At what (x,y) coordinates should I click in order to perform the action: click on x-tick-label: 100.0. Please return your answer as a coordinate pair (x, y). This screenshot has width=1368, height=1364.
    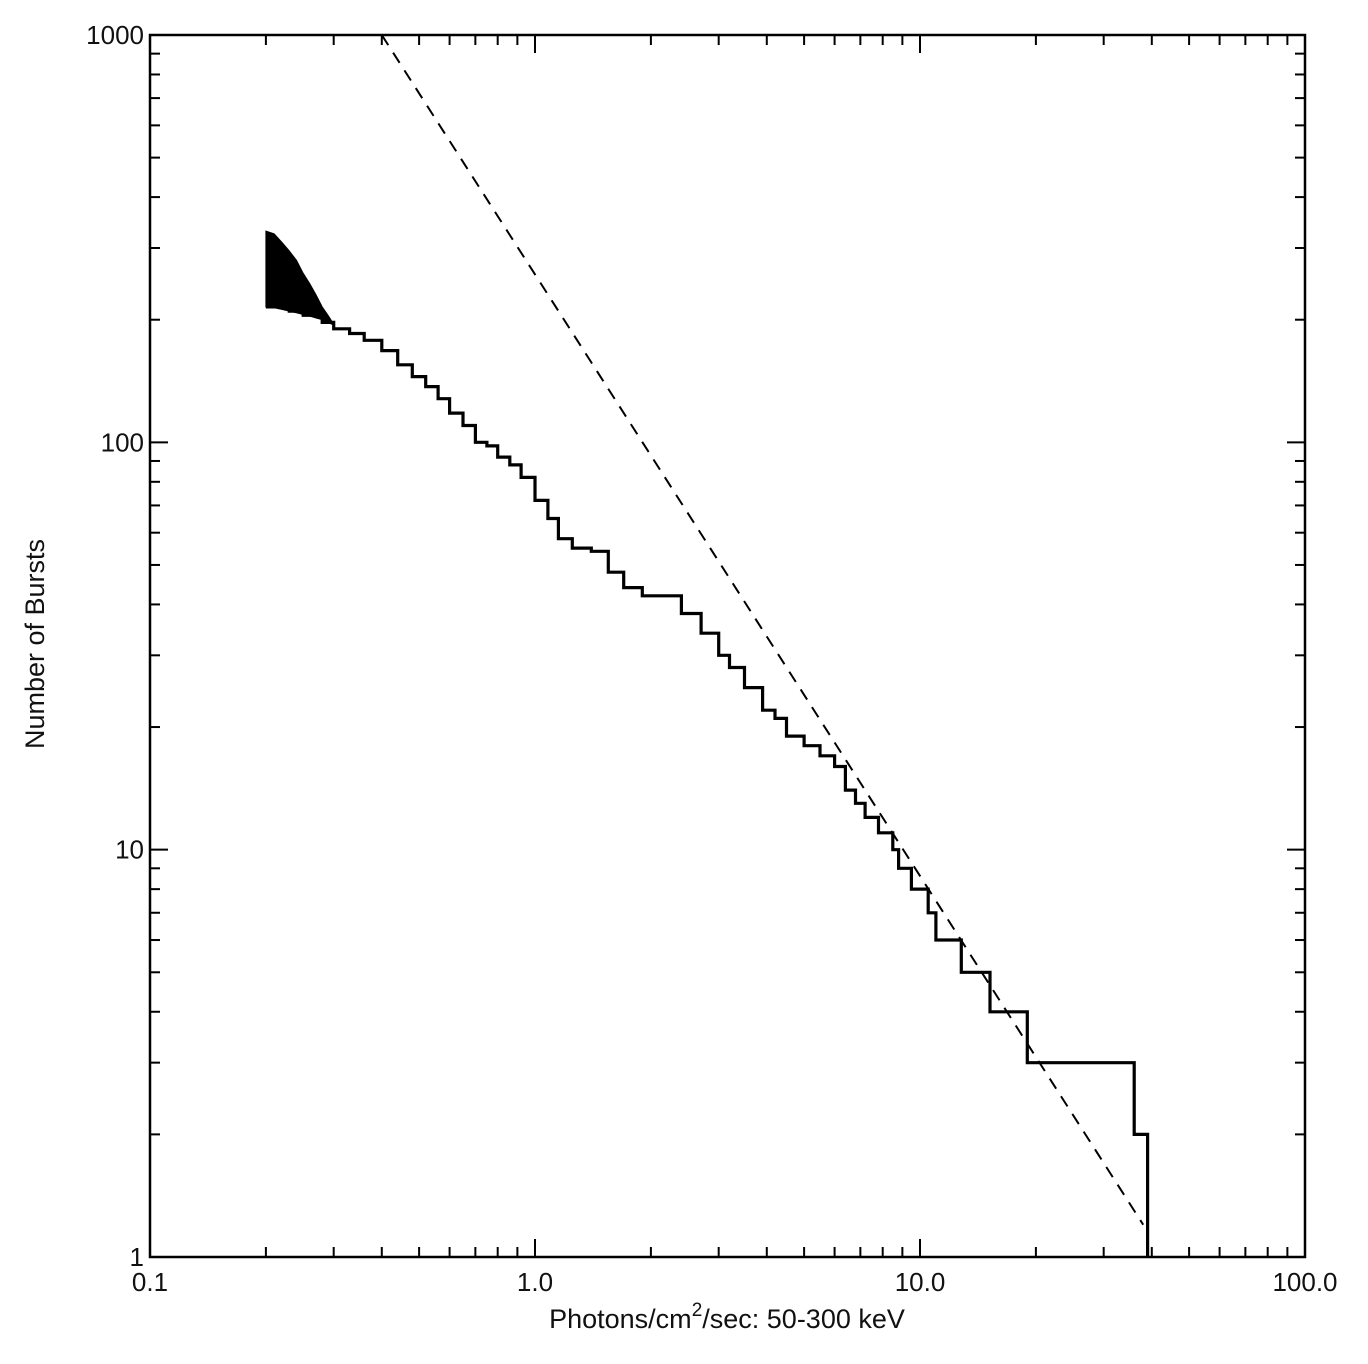
    Looking at the image, I should click on (1304, 1282).